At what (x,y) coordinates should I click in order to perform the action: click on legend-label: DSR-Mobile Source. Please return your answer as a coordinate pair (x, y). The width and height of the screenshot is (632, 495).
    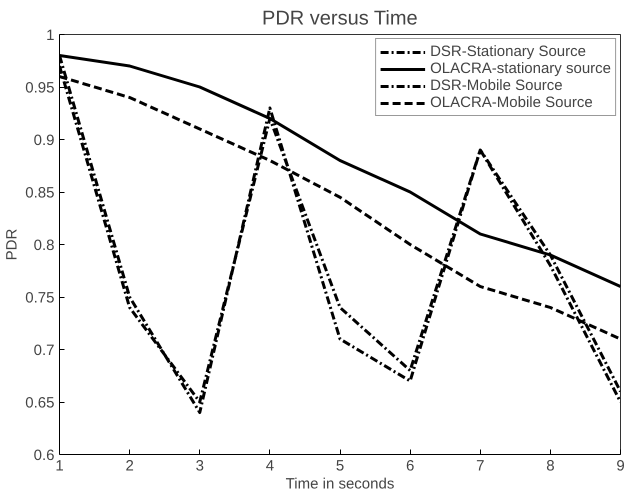
    Looking at the image, I should click on (496, 85).